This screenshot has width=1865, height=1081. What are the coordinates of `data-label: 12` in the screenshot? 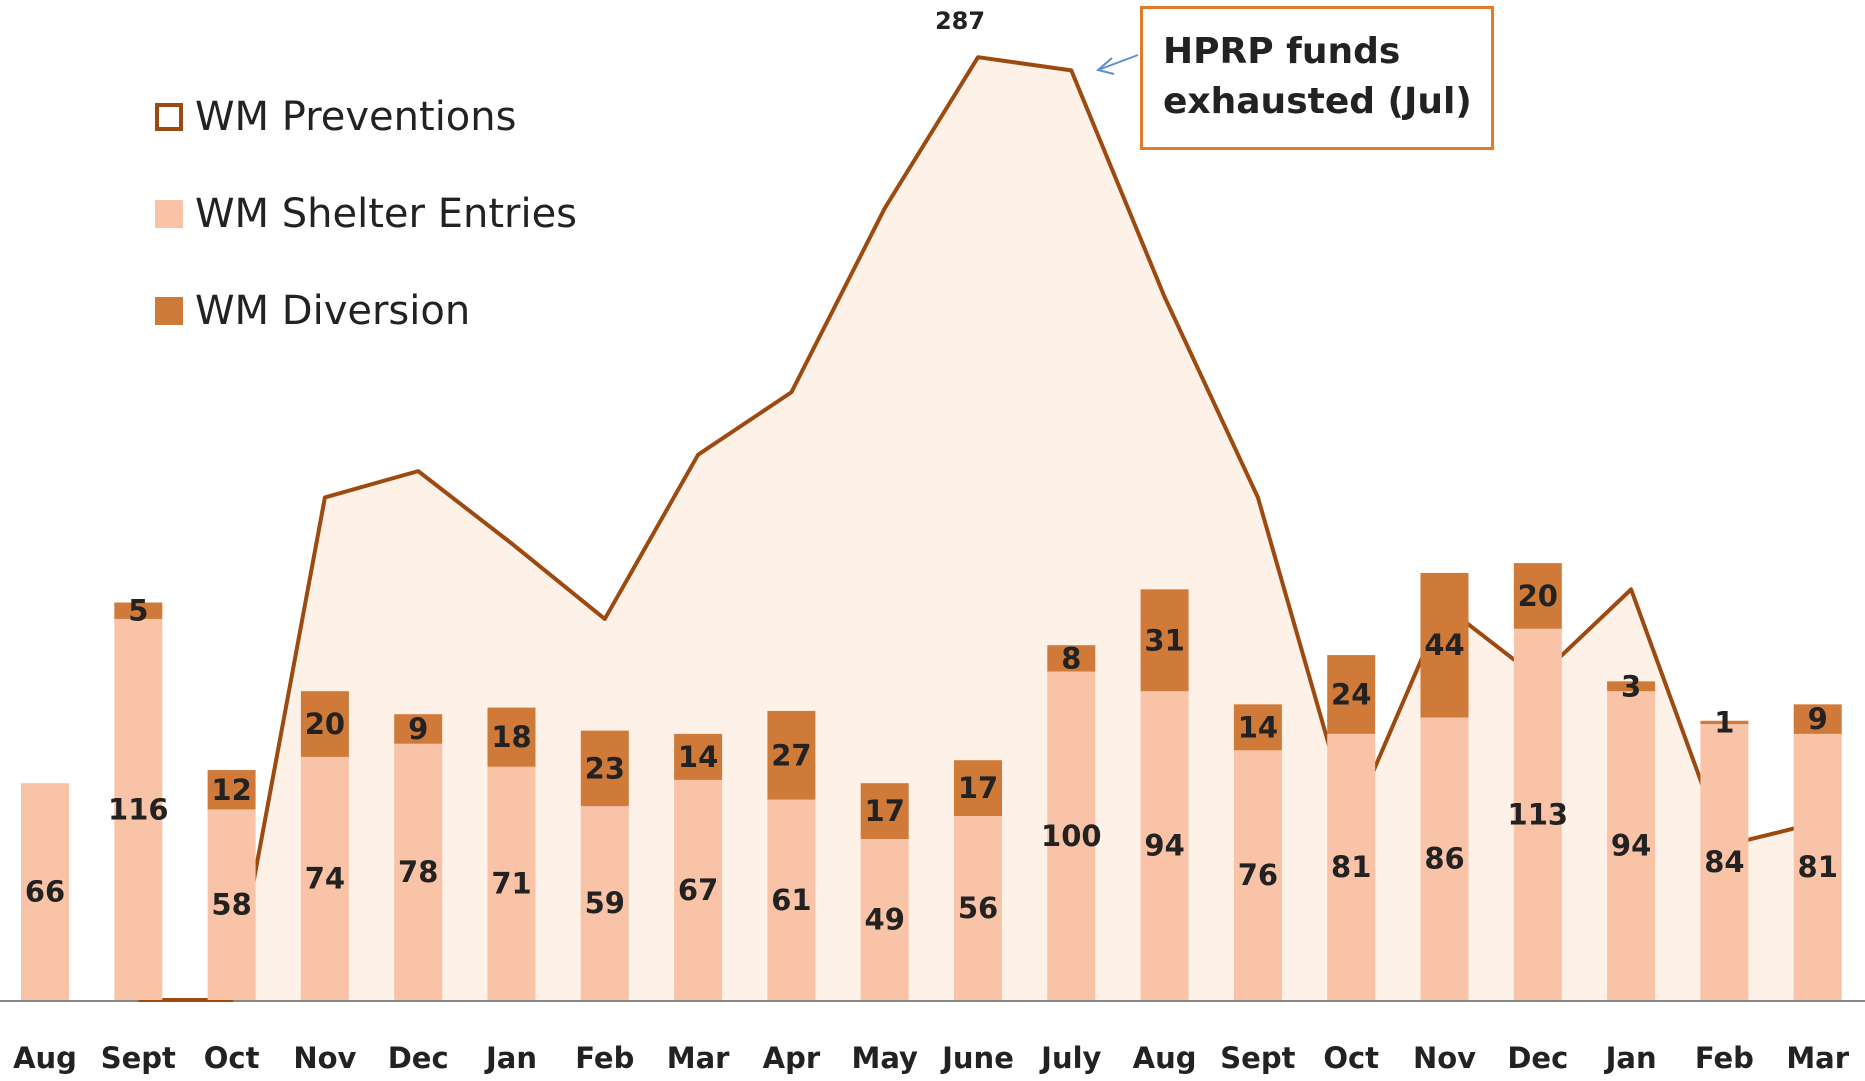 It's located at (231, 790).